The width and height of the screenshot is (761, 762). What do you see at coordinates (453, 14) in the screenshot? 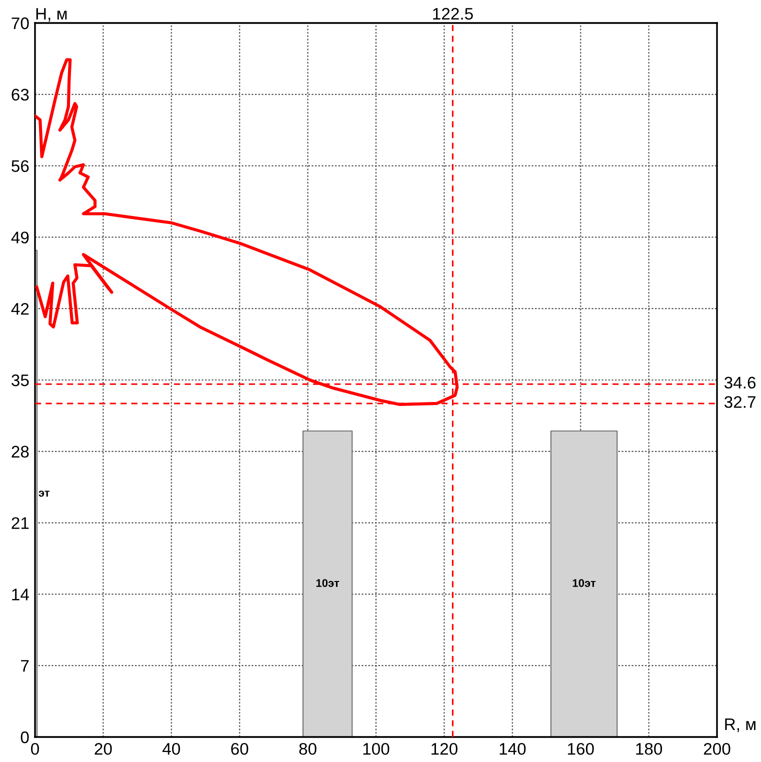
I see `ref-line-label: 122.5` at bounding box center [453, 14].